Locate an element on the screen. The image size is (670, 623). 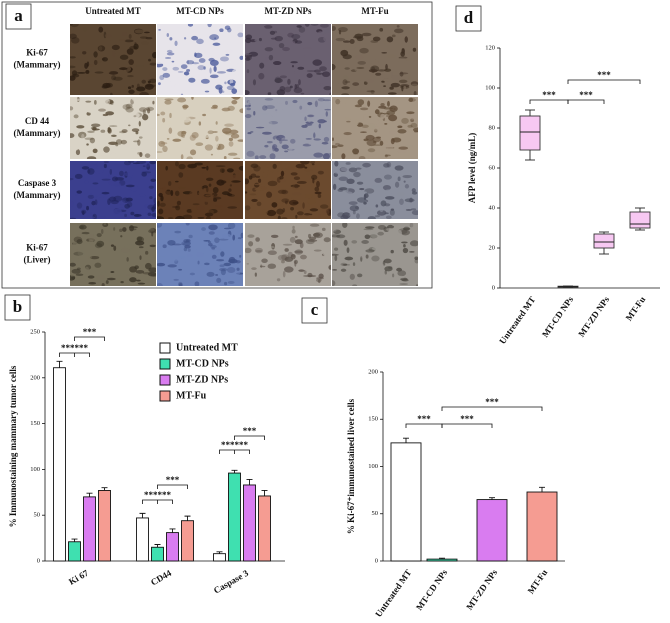
panel-label: d is located at coordinates (469, 17).